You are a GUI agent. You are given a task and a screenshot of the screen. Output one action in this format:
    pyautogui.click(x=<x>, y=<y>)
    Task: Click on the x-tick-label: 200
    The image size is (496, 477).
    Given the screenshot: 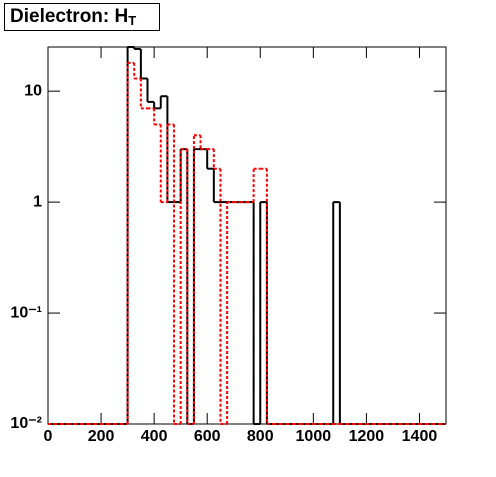 What is the action you would take?
    pyautogui.click(x=101, y=436)
    